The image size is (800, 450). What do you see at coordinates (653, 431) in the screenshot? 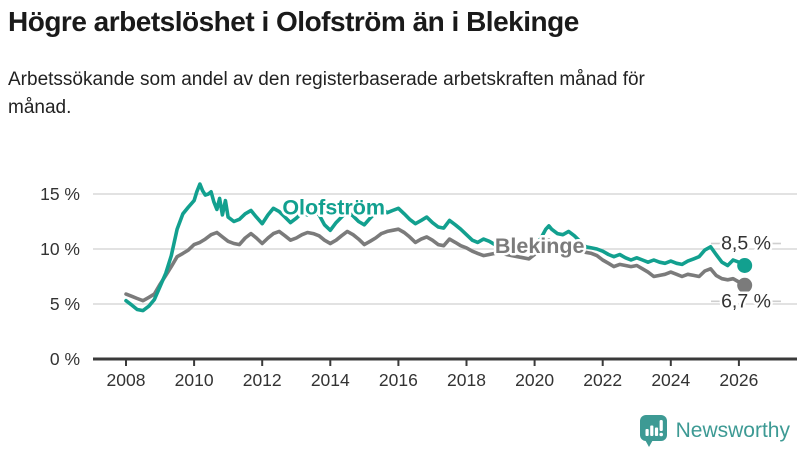
I see `bar-chart-speech-bubble-icon` at bounding box center [653, 431].